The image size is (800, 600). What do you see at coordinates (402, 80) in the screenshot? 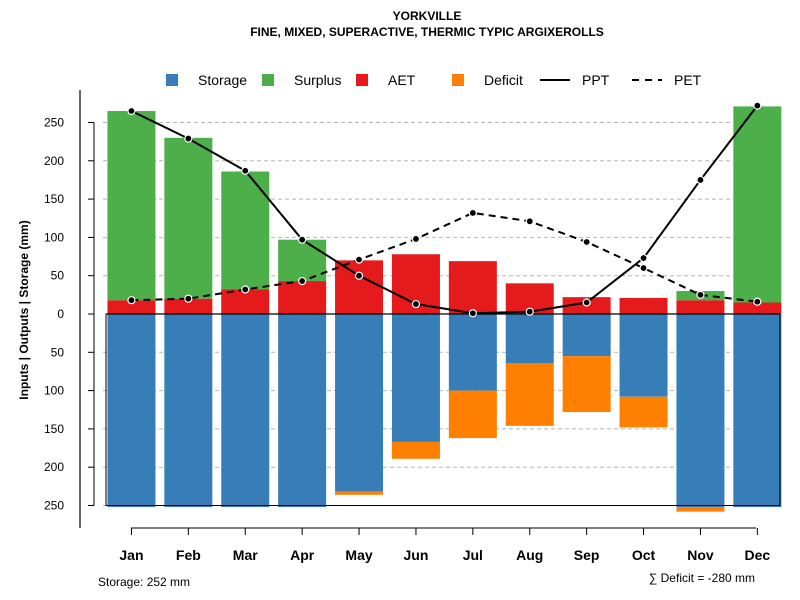
I see `legend-label: AET` at bounding box center [402, 80].